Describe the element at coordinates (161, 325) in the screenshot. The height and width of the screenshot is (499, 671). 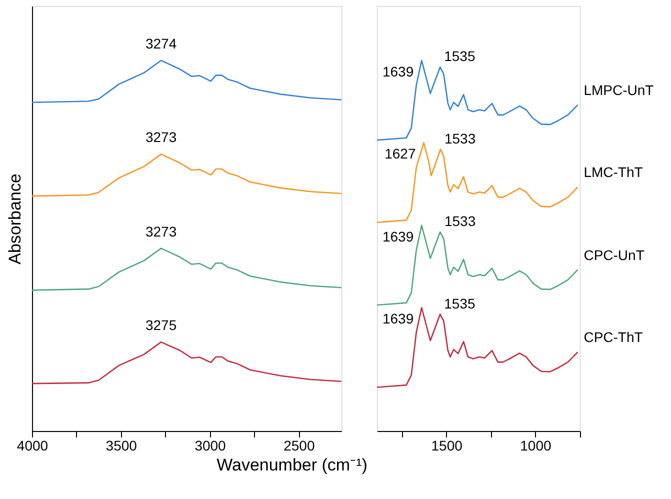
I see `annotation: 3275` at that location.